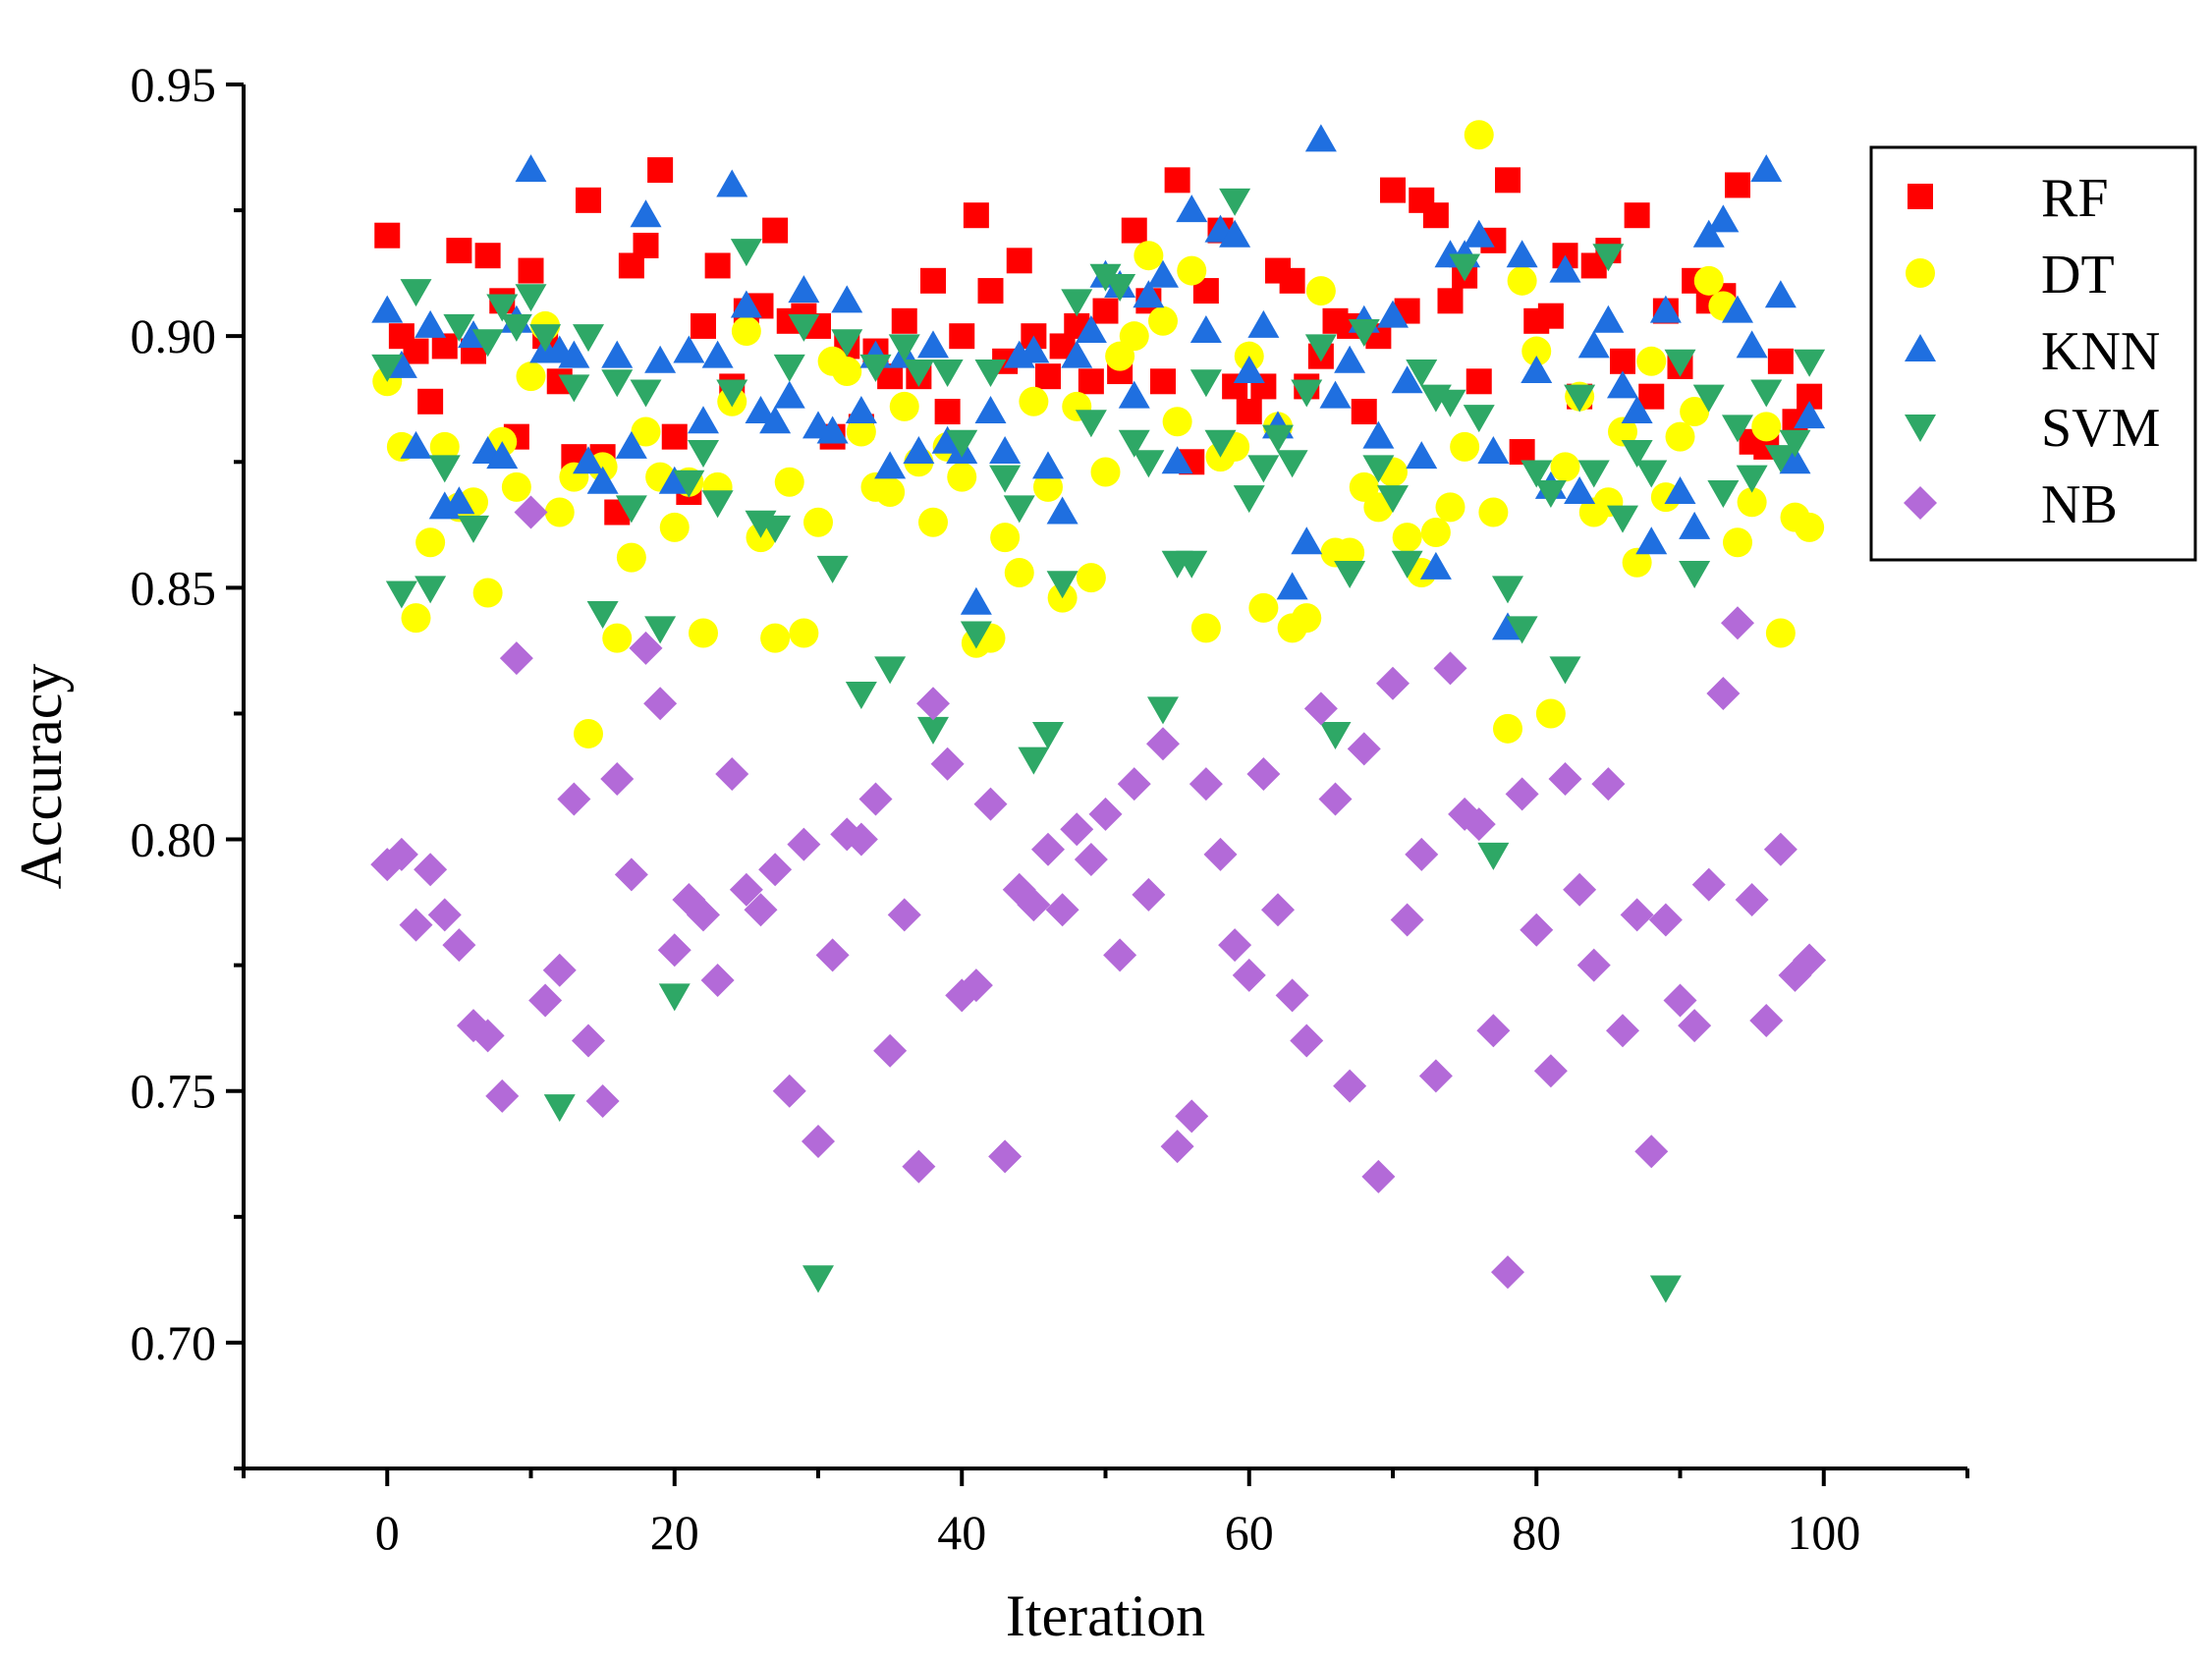 The image size is (2212, 1661). What do you see at coordinates (1920, 503) in the screenshot?
I see `legend-marker-nb` at bounding box center [1920, 503].